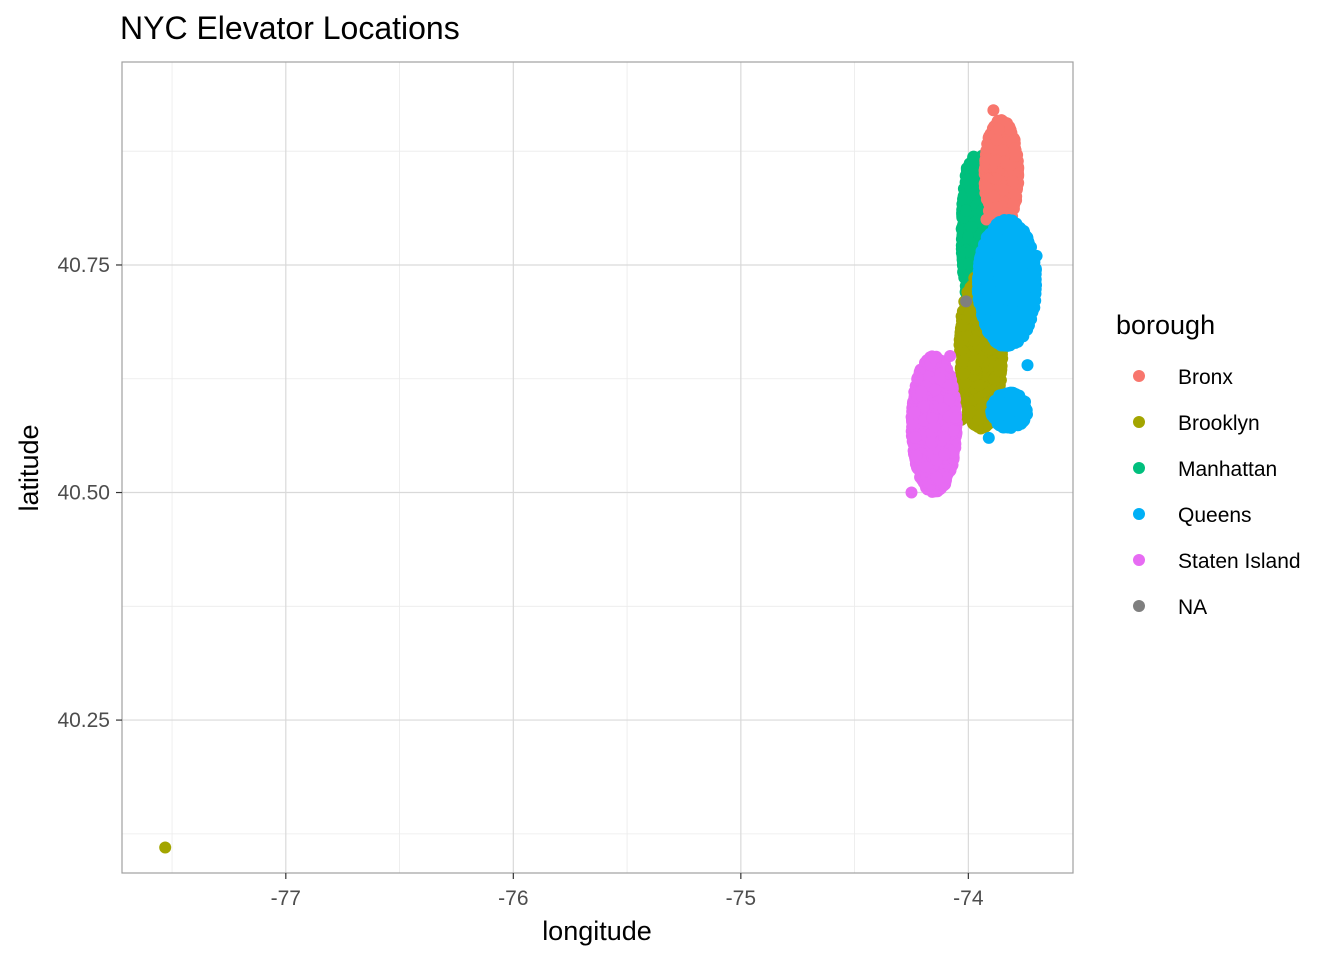  I want to click on series-bronx, so click(1002, 169).